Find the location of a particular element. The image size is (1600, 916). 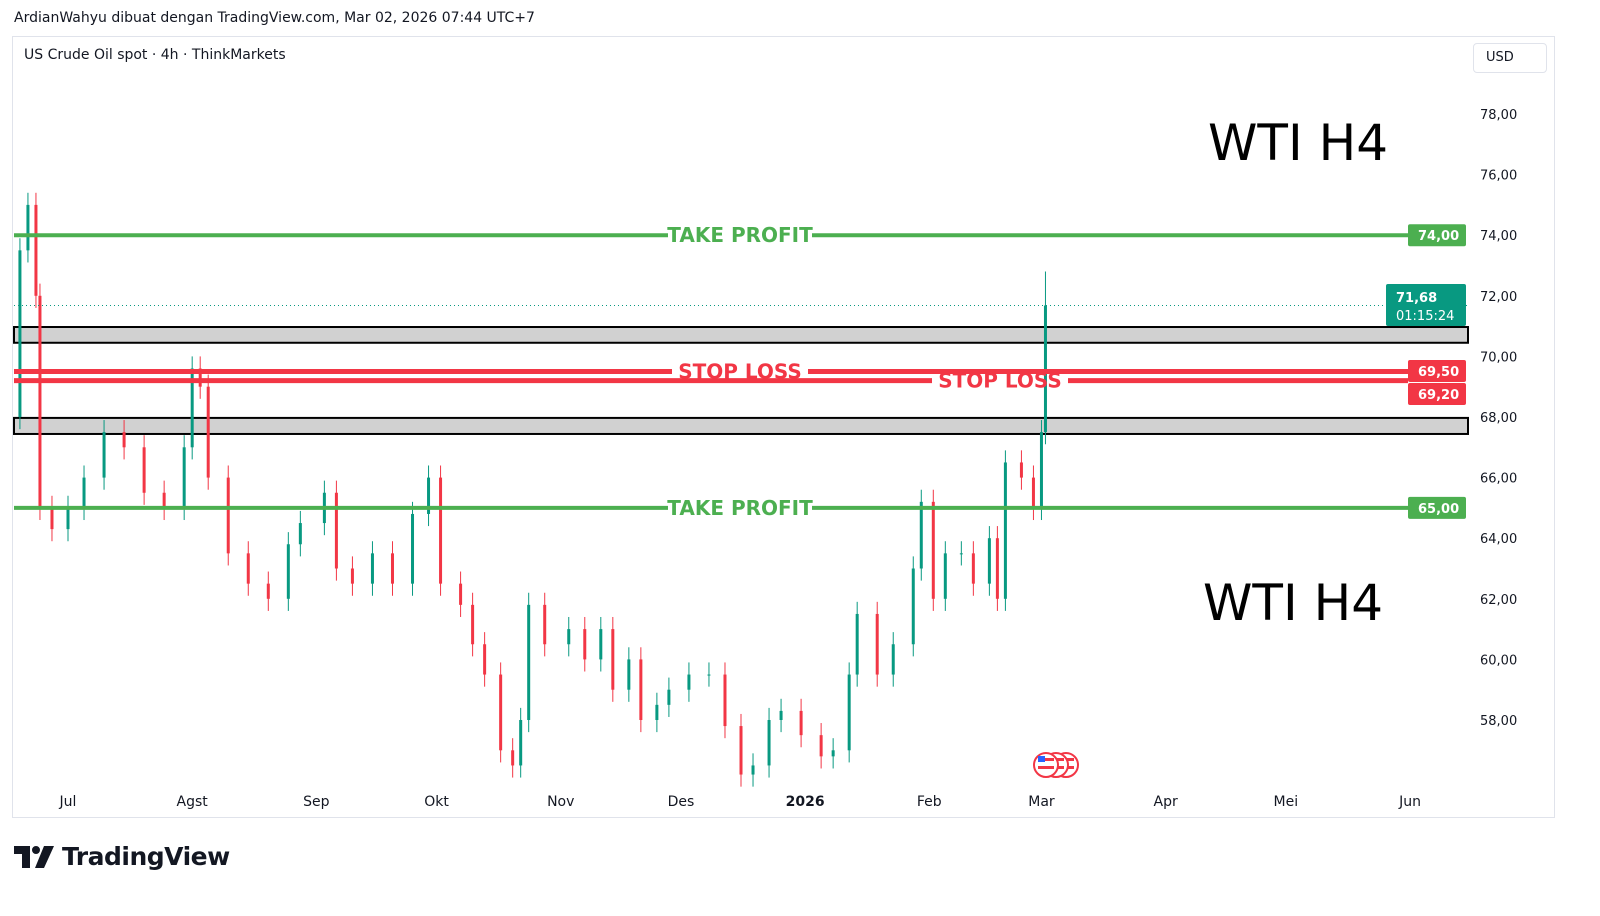

price-tag-label: 65,00 is located at coordinates (1438, 509).